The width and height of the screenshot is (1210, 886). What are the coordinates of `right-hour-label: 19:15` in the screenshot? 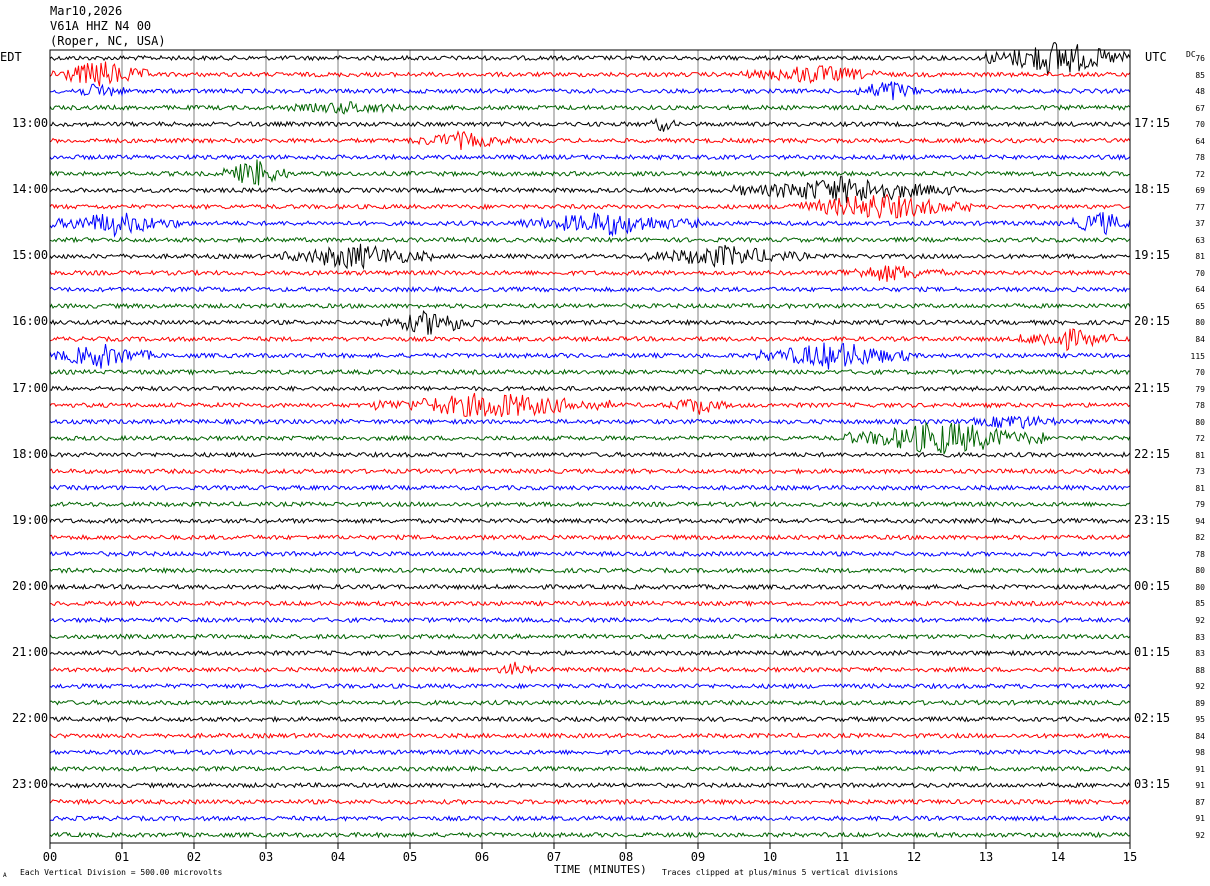 It's located at (1152, 255).